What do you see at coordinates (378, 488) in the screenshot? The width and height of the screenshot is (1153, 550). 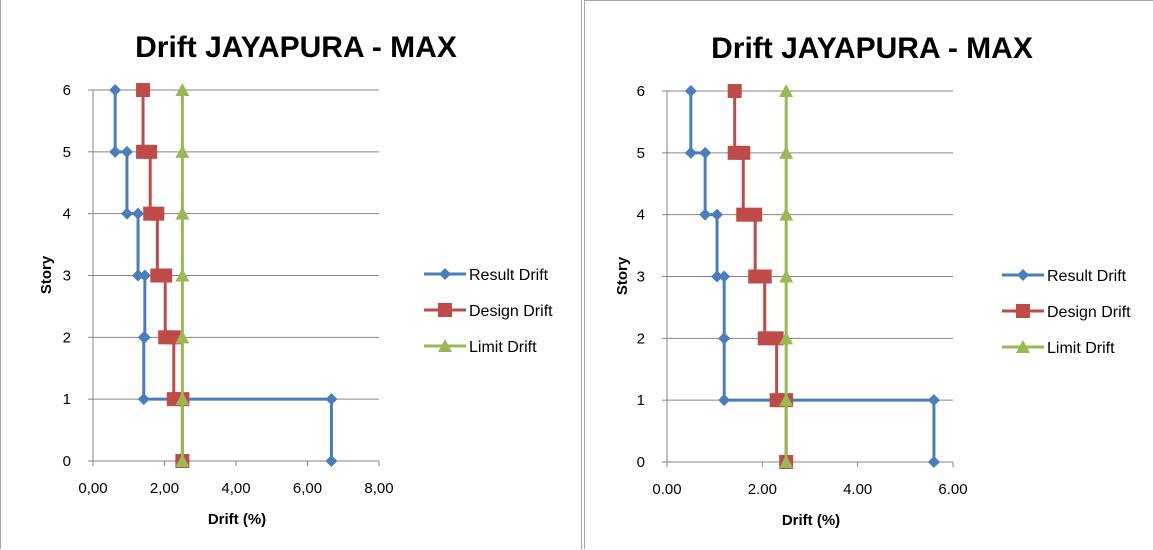 I see `x-tick-label: 8,00` at bounding box center [378, 488].